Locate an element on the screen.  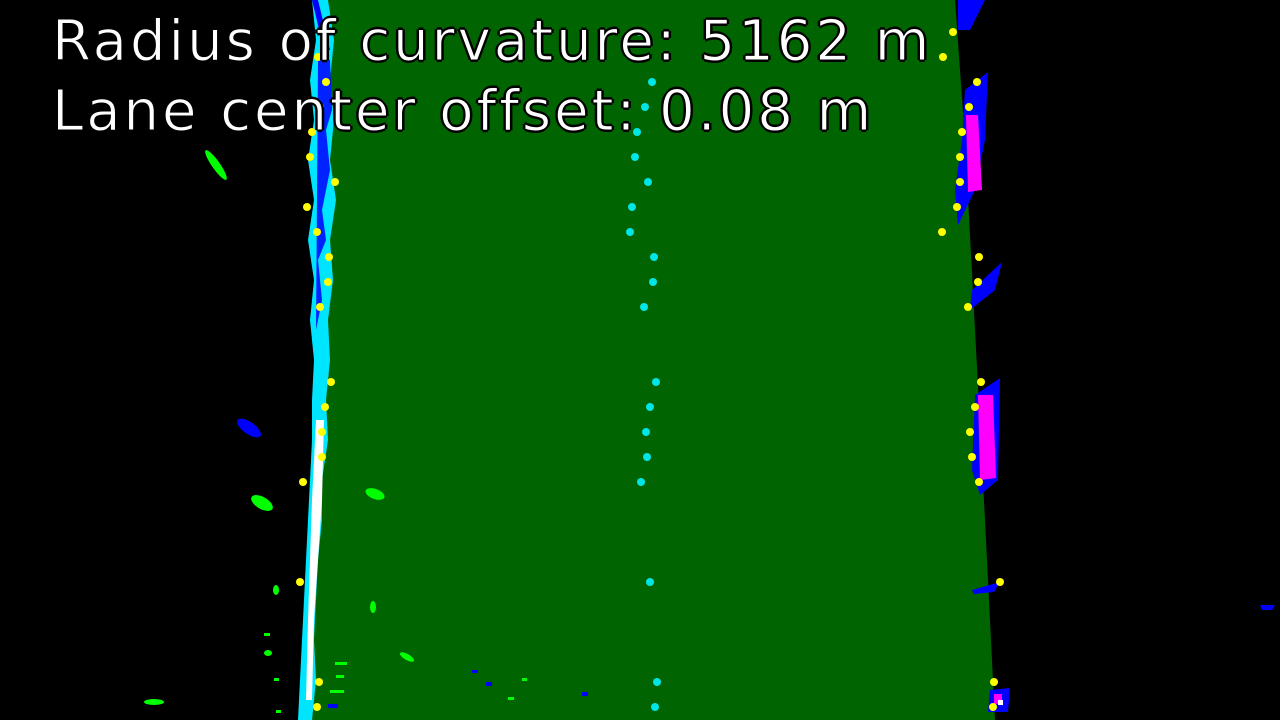
left-fit-points is located at coordinates (317, 369).